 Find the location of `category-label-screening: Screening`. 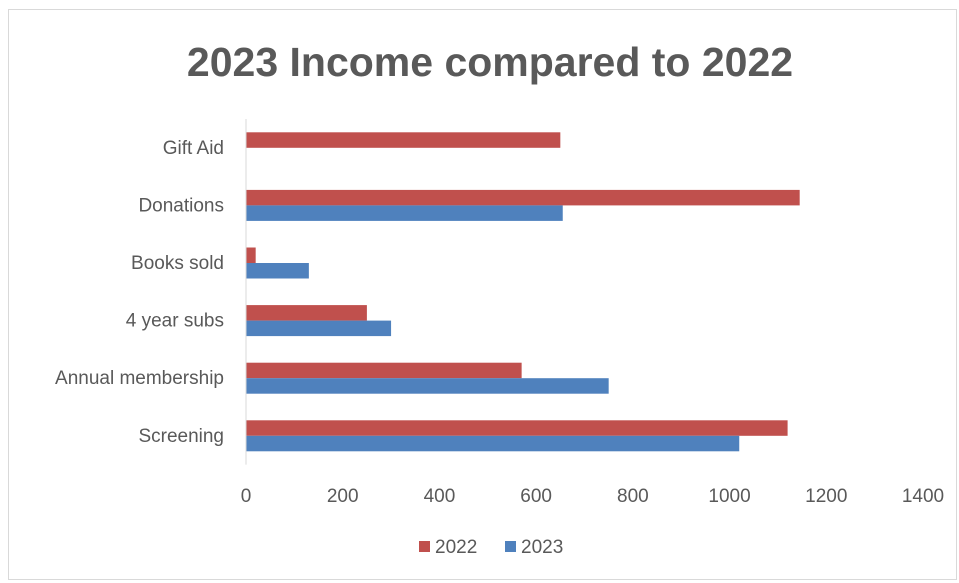

category-label-screening: Screening is located at coordinates (181, 436).